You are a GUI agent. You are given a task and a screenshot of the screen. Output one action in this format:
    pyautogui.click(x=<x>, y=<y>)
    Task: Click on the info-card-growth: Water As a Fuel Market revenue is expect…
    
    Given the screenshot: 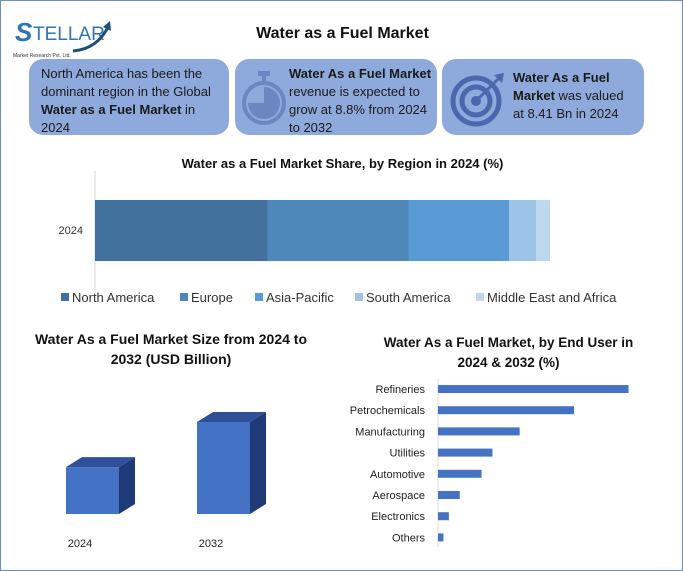 What is the action you would take?
    pyautogui.click(x=336, y=97)
    